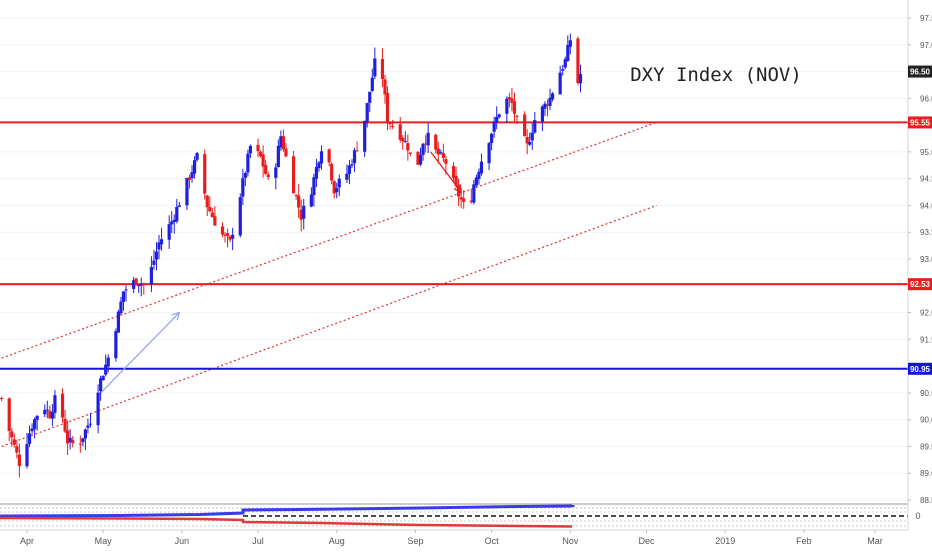 This screenshot has height=555, width=932. What do you see at coordinates (920, 72) in the screenshot?
I see `price-tag-label: 96.50` at bounding box center [920, 72].